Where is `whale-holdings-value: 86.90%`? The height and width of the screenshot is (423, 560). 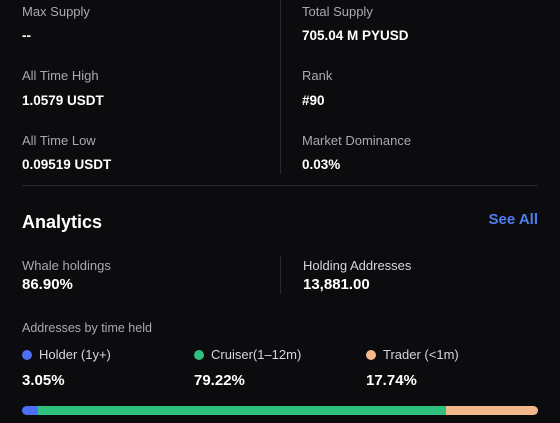 whale-holdings-value: 86.90% is located at coordinates (47, 284).